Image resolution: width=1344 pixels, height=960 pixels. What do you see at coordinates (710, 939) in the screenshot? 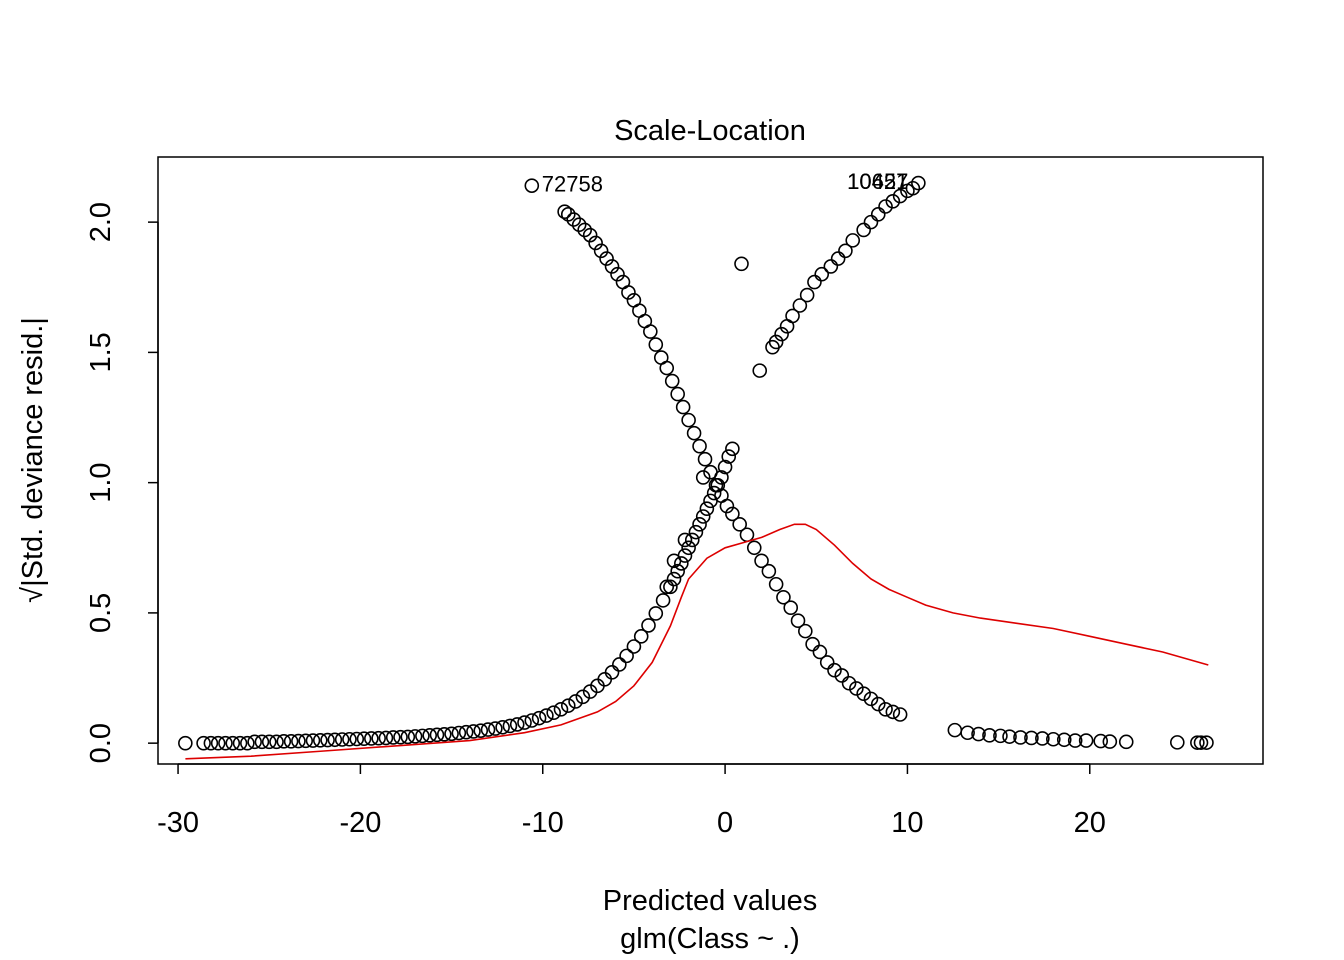
I see `chart-subtitle: glm(Class ~ .)` at bounding box center [710, 939].